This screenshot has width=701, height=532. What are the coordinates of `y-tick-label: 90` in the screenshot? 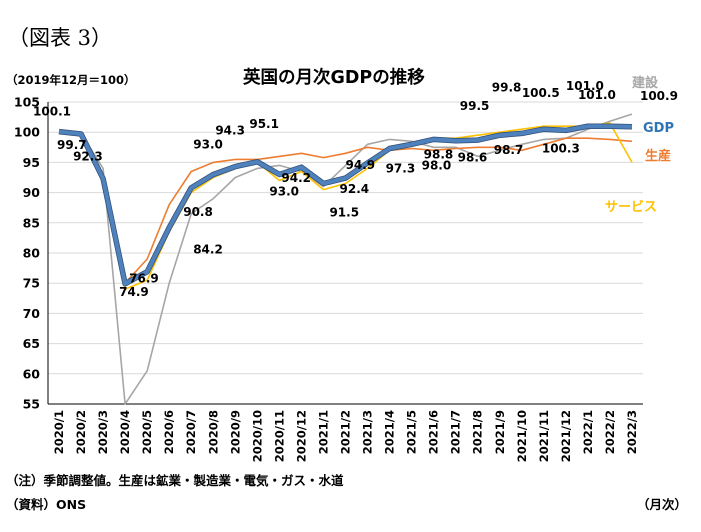 It's located at (32, 192).